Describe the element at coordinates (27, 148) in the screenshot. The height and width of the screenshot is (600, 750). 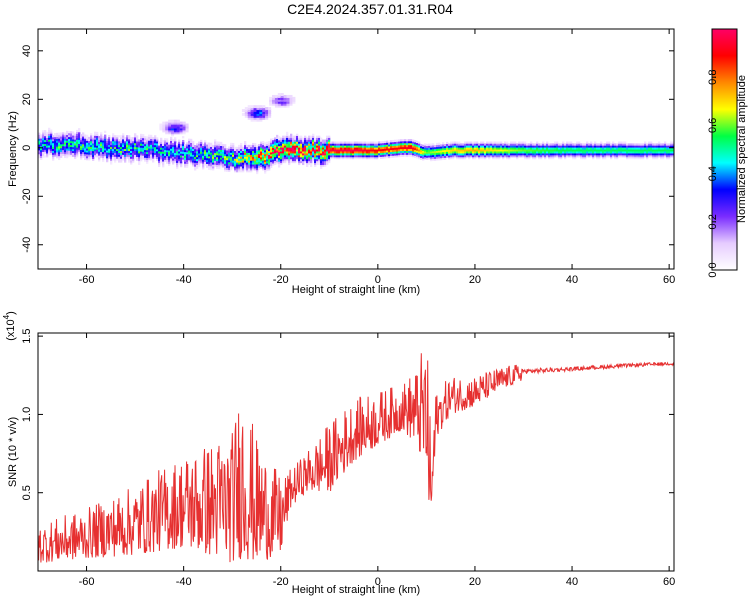
I see `spectrogram-y-tick-label: 0` at that location.